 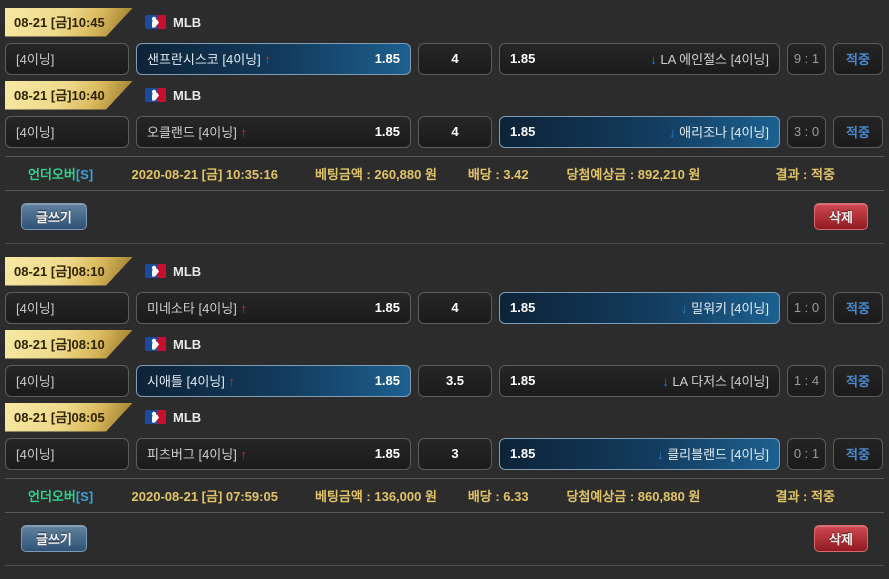 I want to click on bet-dividend: 배당 : 3.42, so click(x=498, y=174).